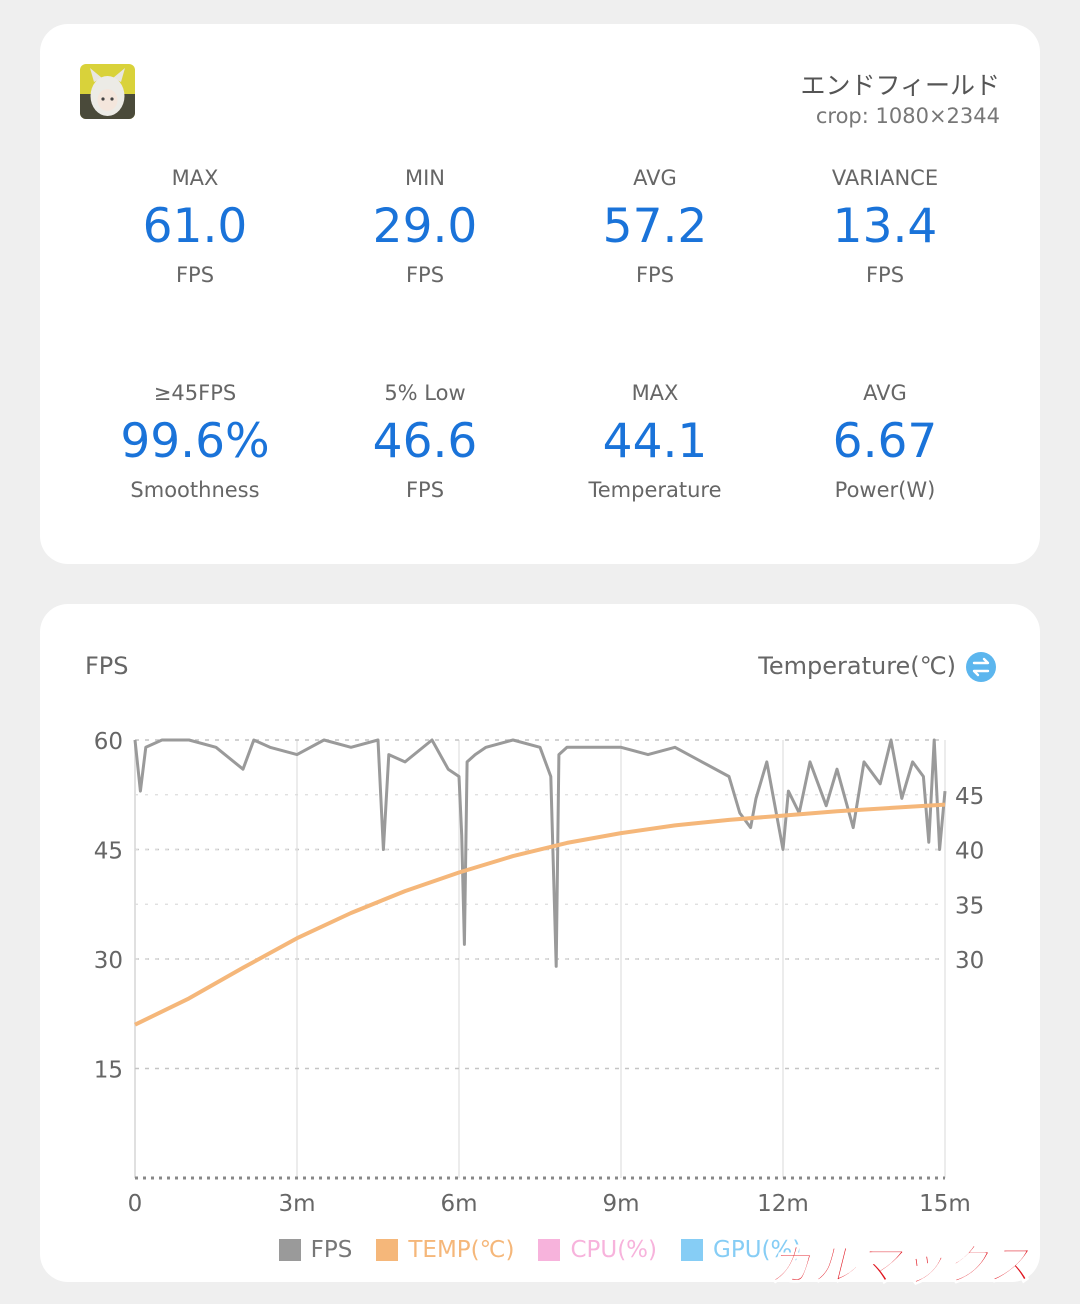 Image resolution: width=1080 pixels, height=1304 pixels. I want to click on chart-left-axis-title: FPS, so click(107, 666).